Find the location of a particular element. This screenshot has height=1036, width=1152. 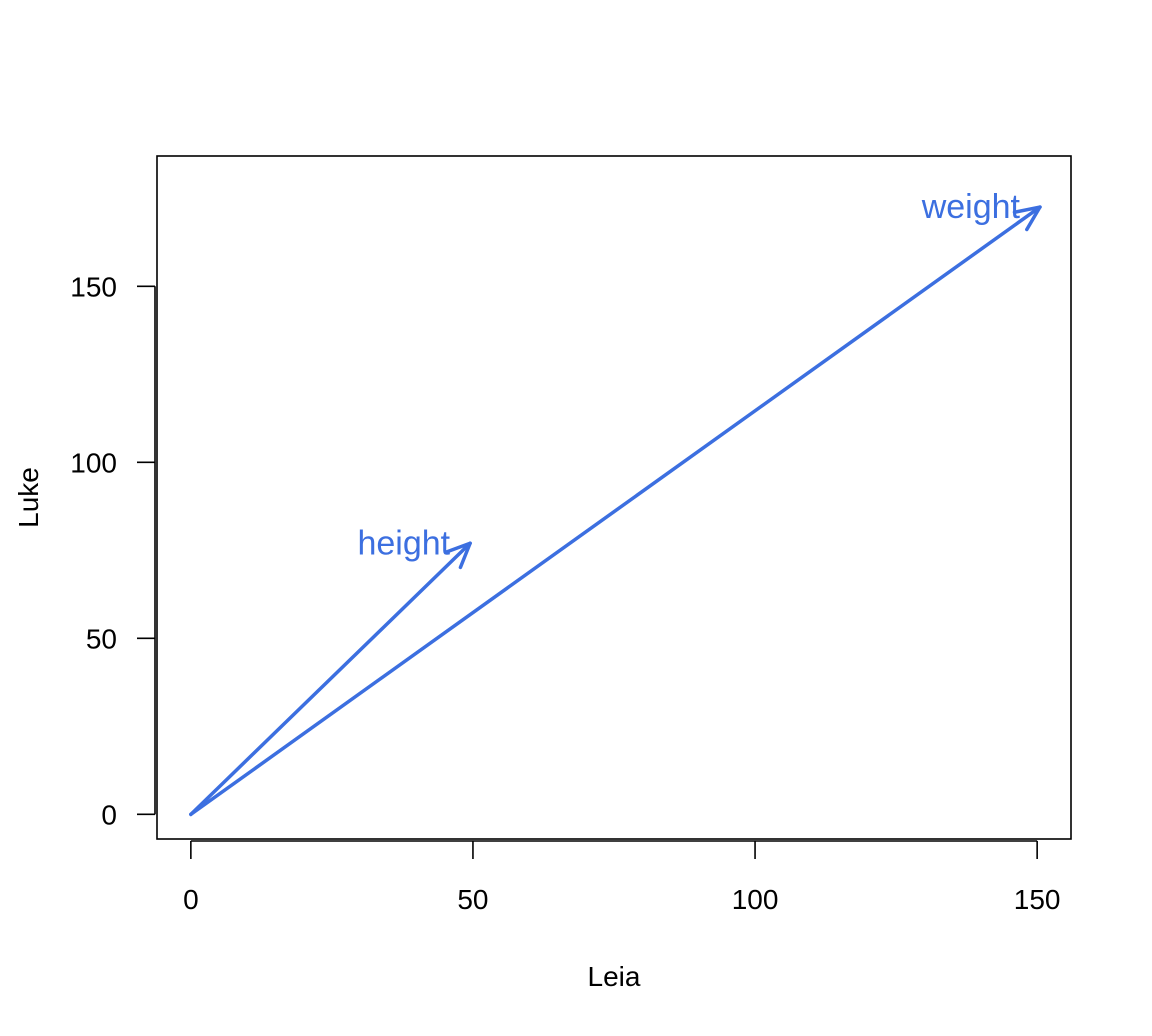

x-axis-title: Leia is located at coordinates (614, 976).